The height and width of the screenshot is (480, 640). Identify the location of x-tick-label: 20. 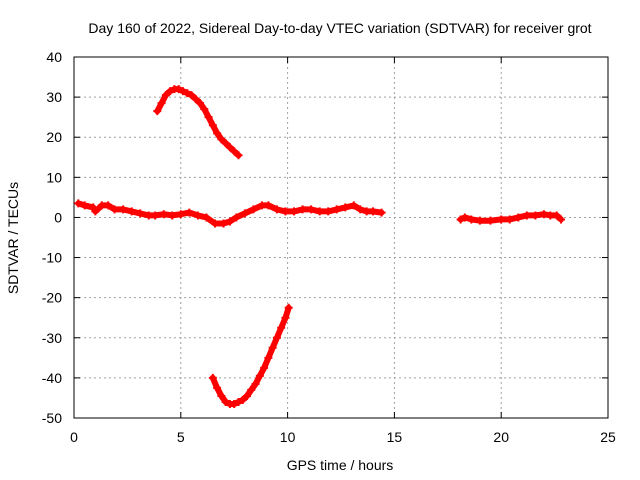
(501, 437).